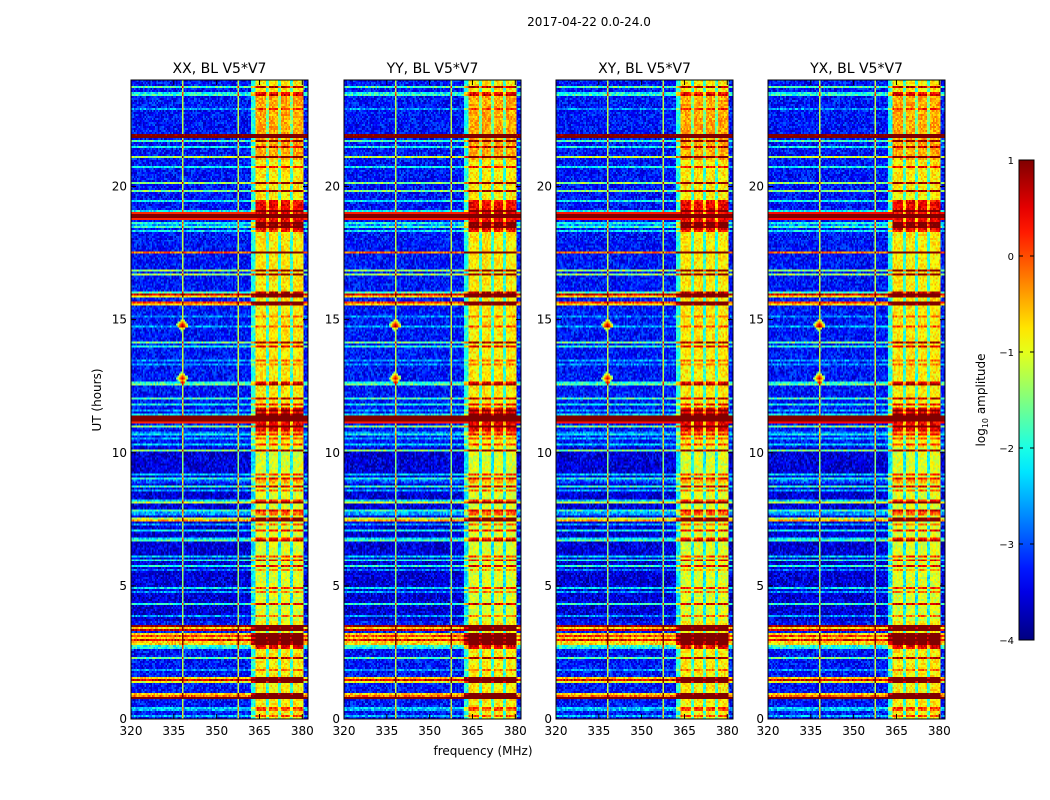 The width and height of the screenshot is (1050, 800). I want to click on colorbar-label-rest: amplitude, so click(981, 386).